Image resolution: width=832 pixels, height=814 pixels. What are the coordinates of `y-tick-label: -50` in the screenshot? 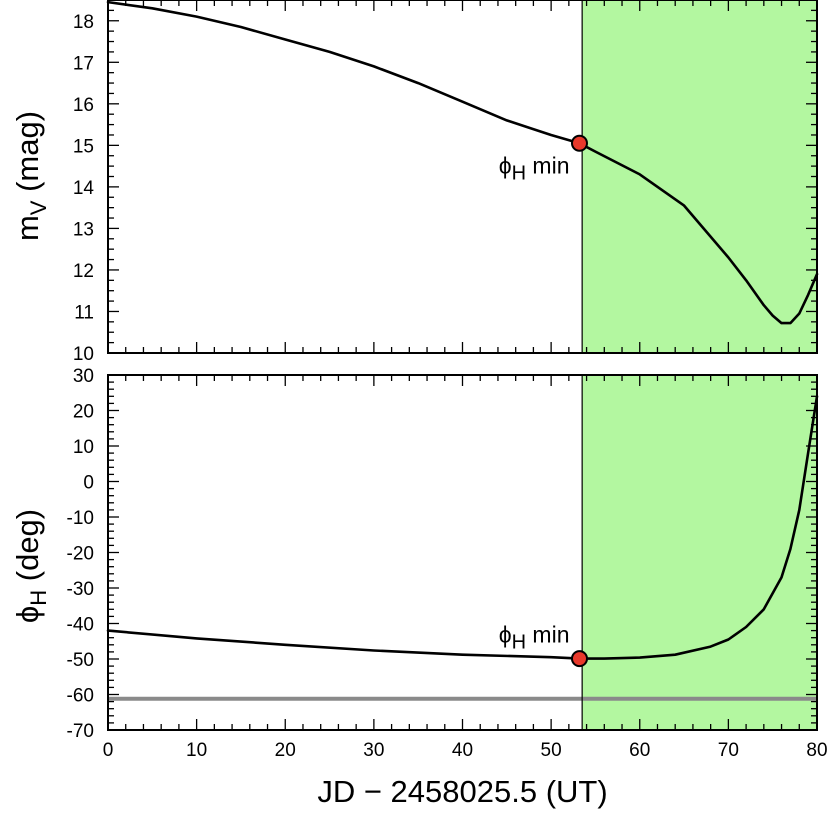 It's located at (80, 660).